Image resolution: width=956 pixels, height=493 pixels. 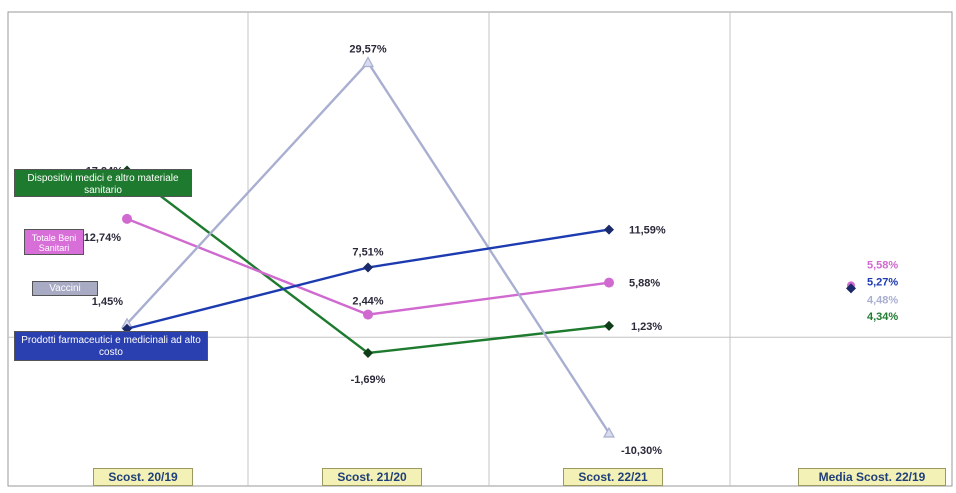 I want to click on data-label: 12,74%, so click(x=103, y=238).